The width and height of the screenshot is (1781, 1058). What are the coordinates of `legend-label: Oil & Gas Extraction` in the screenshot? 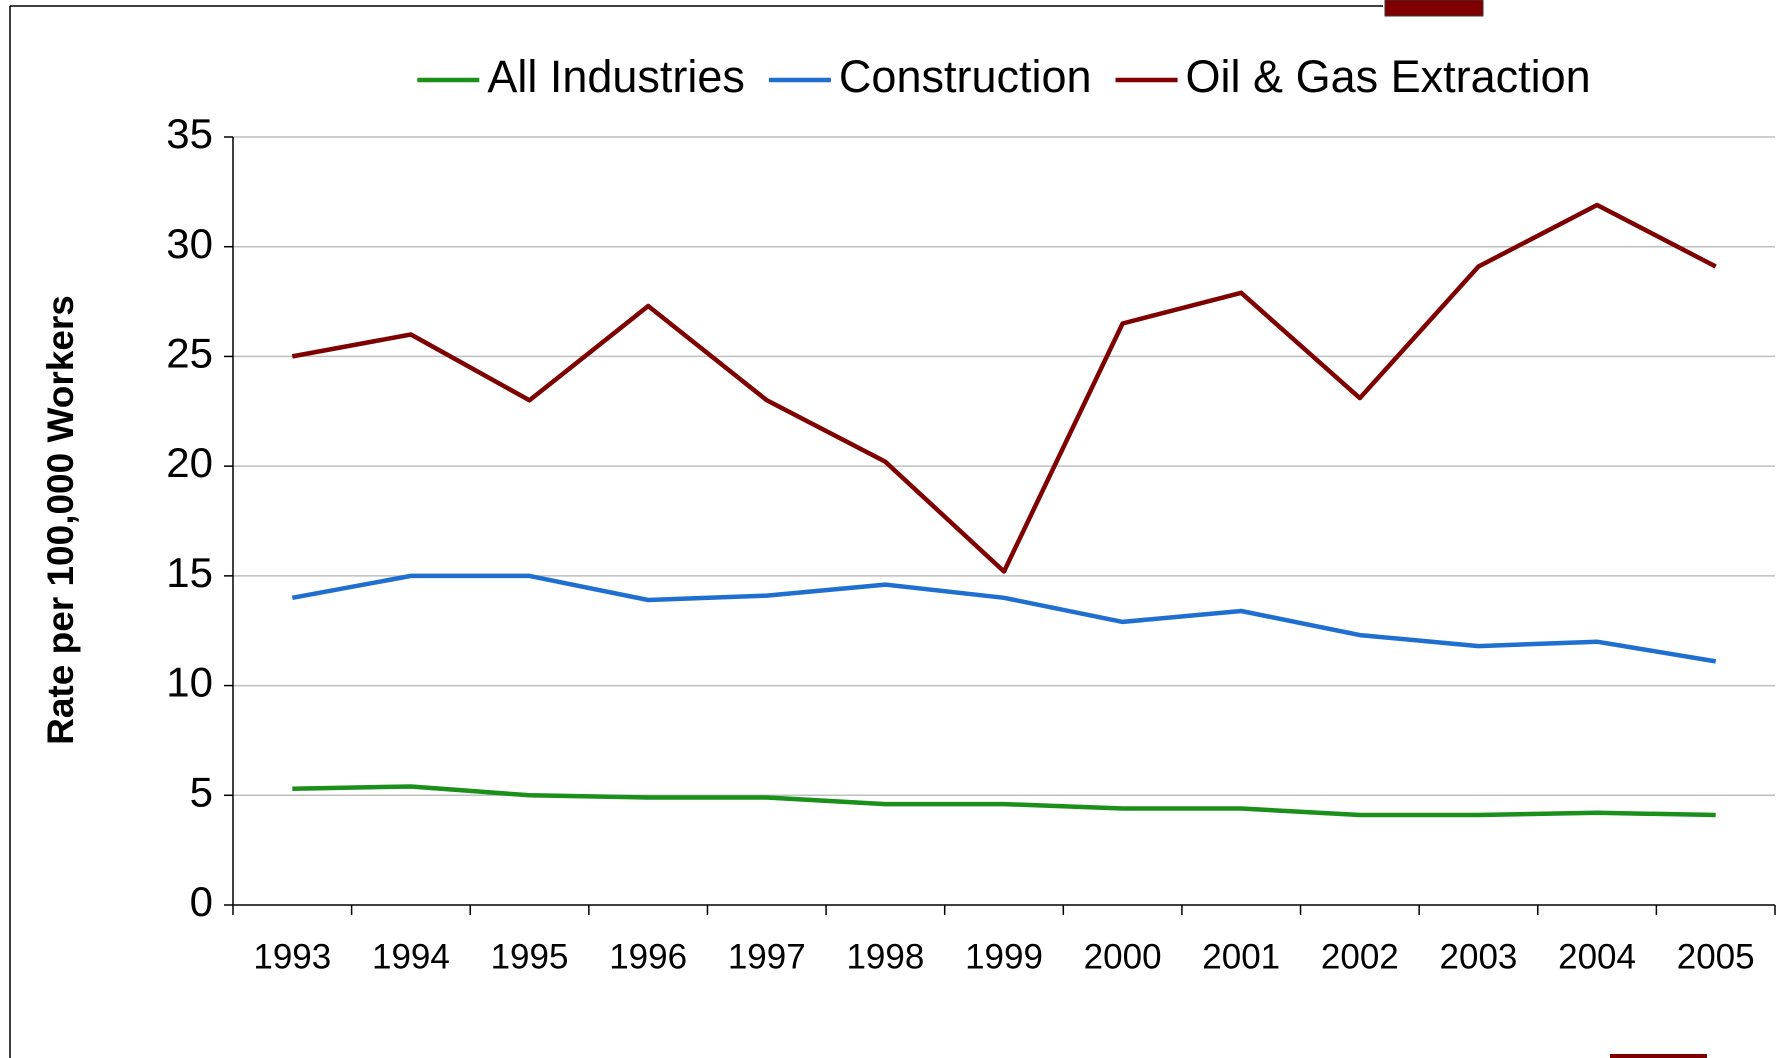 It's located at (1388, 76).